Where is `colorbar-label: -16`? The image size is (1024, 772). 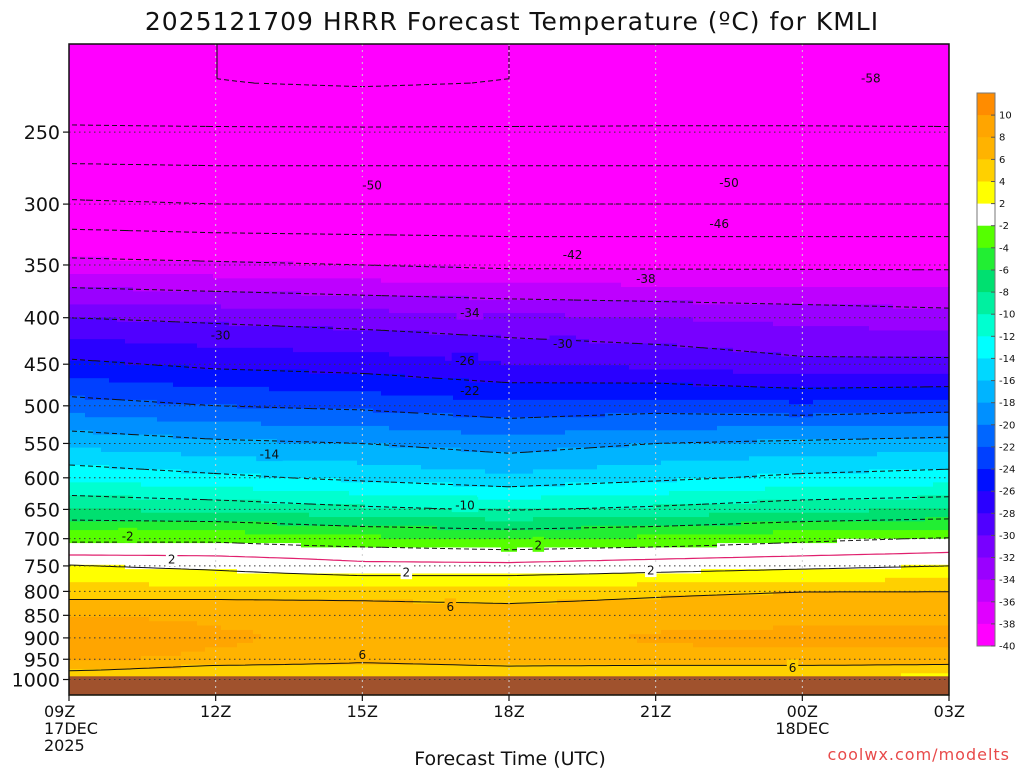 colorbar-label: -16 is located at coordinates (1007, 381).